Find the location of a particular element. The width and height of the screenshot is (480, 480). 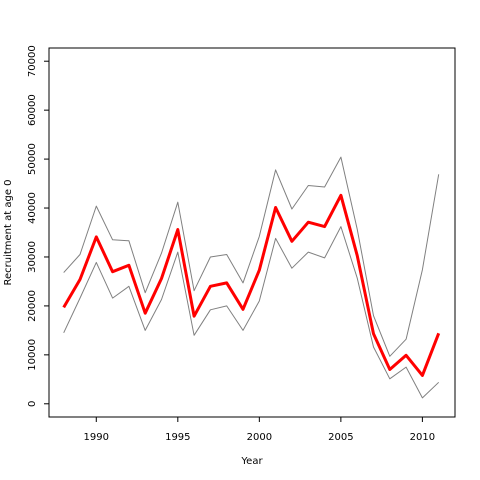

y-axis: 0 10000 20000 30000 40000 50000 60000 70000 is located at coordinates (38, 226).